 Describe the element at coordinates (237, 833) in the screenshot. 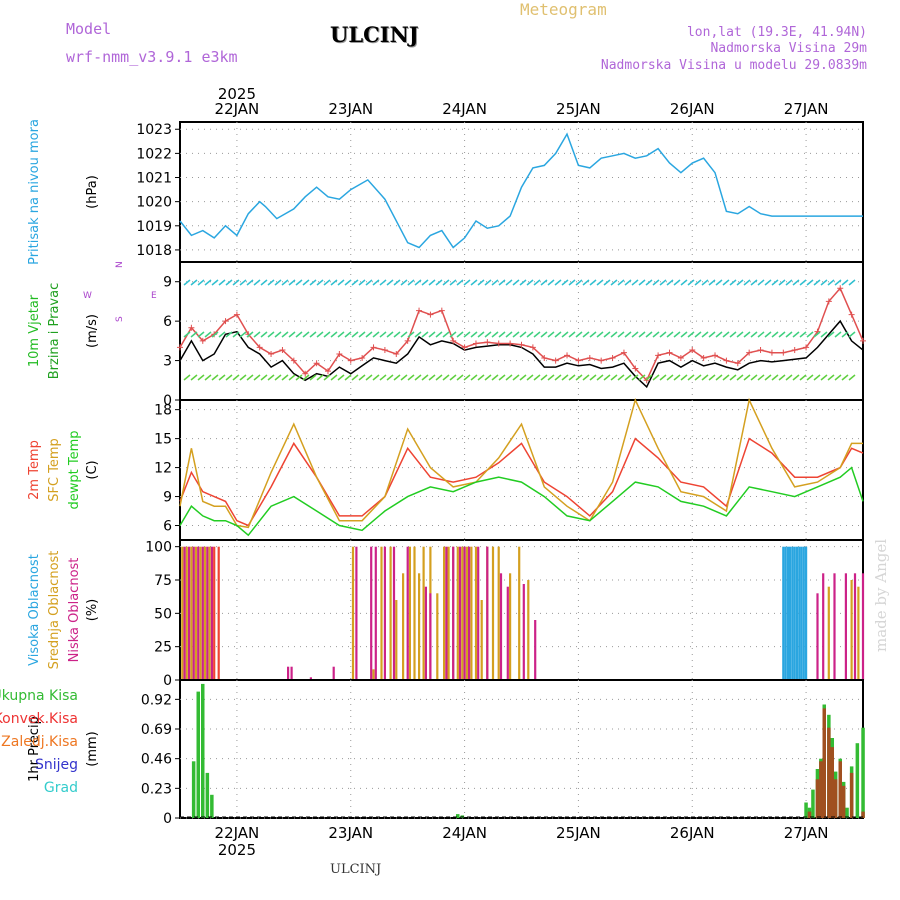

I see `bottom-day-label: 22JAN` at that location.